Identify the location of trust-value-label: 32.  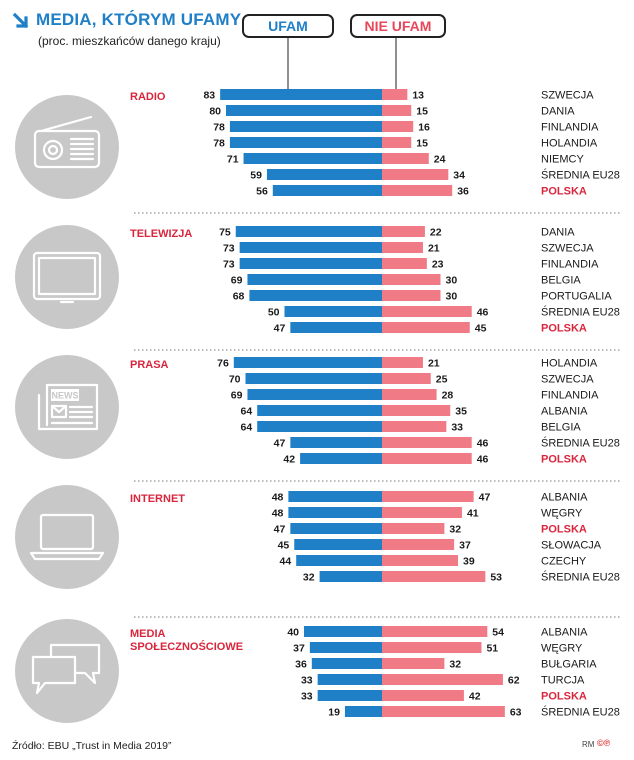
(309, 578).